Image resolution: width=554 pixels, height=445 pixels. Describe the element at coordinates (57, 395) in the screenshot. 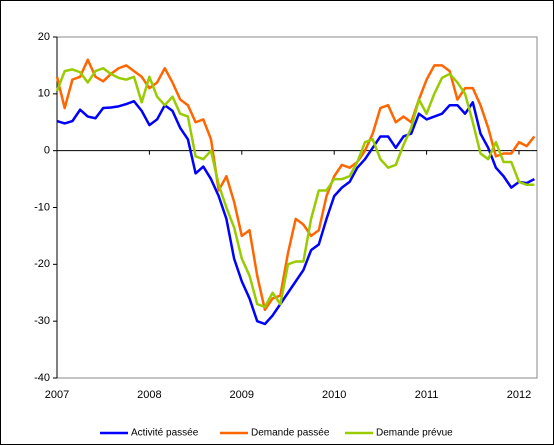

I see `x-tick-label: 2007` at that location.